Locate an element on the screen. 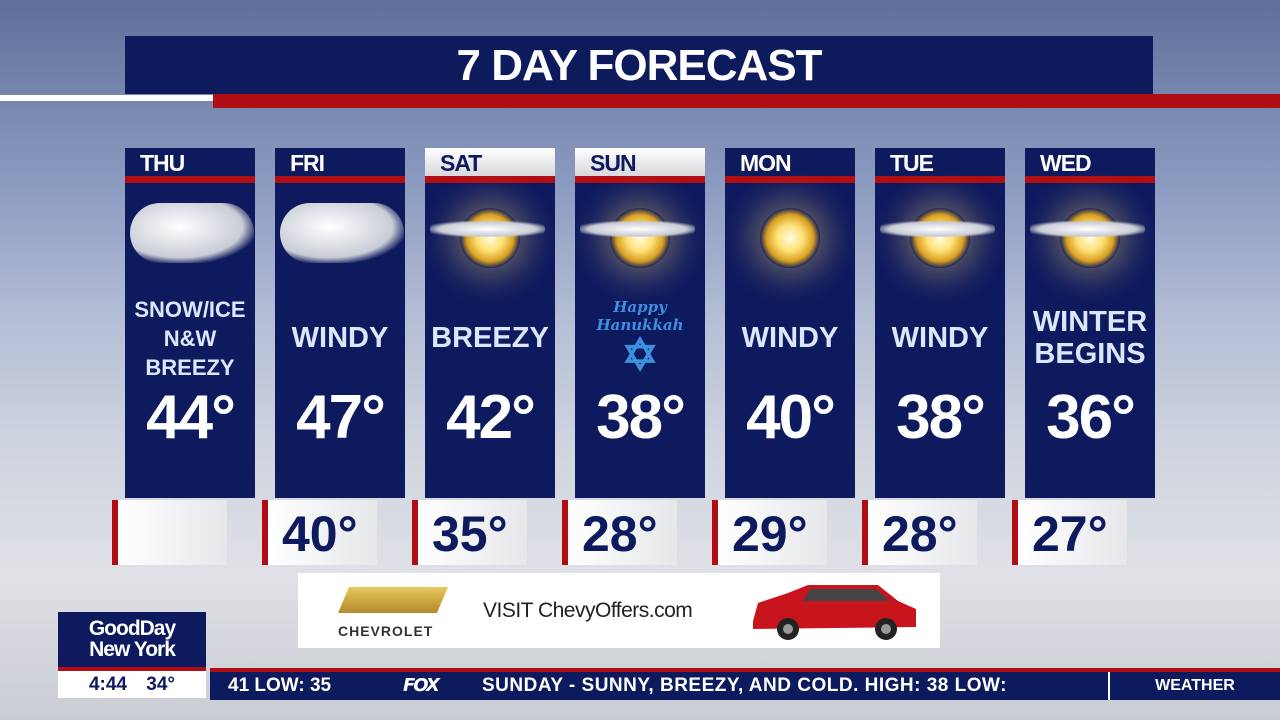  low-temp: 29° is located at coordinates (769, 532).